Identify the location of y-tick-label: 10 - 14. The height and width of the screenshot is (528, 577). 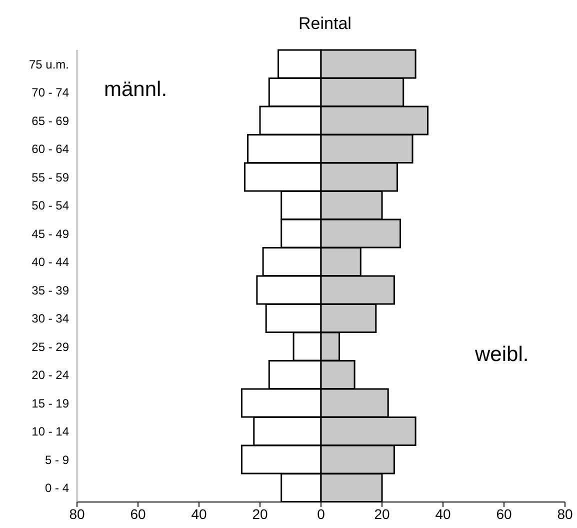
(51, 431).